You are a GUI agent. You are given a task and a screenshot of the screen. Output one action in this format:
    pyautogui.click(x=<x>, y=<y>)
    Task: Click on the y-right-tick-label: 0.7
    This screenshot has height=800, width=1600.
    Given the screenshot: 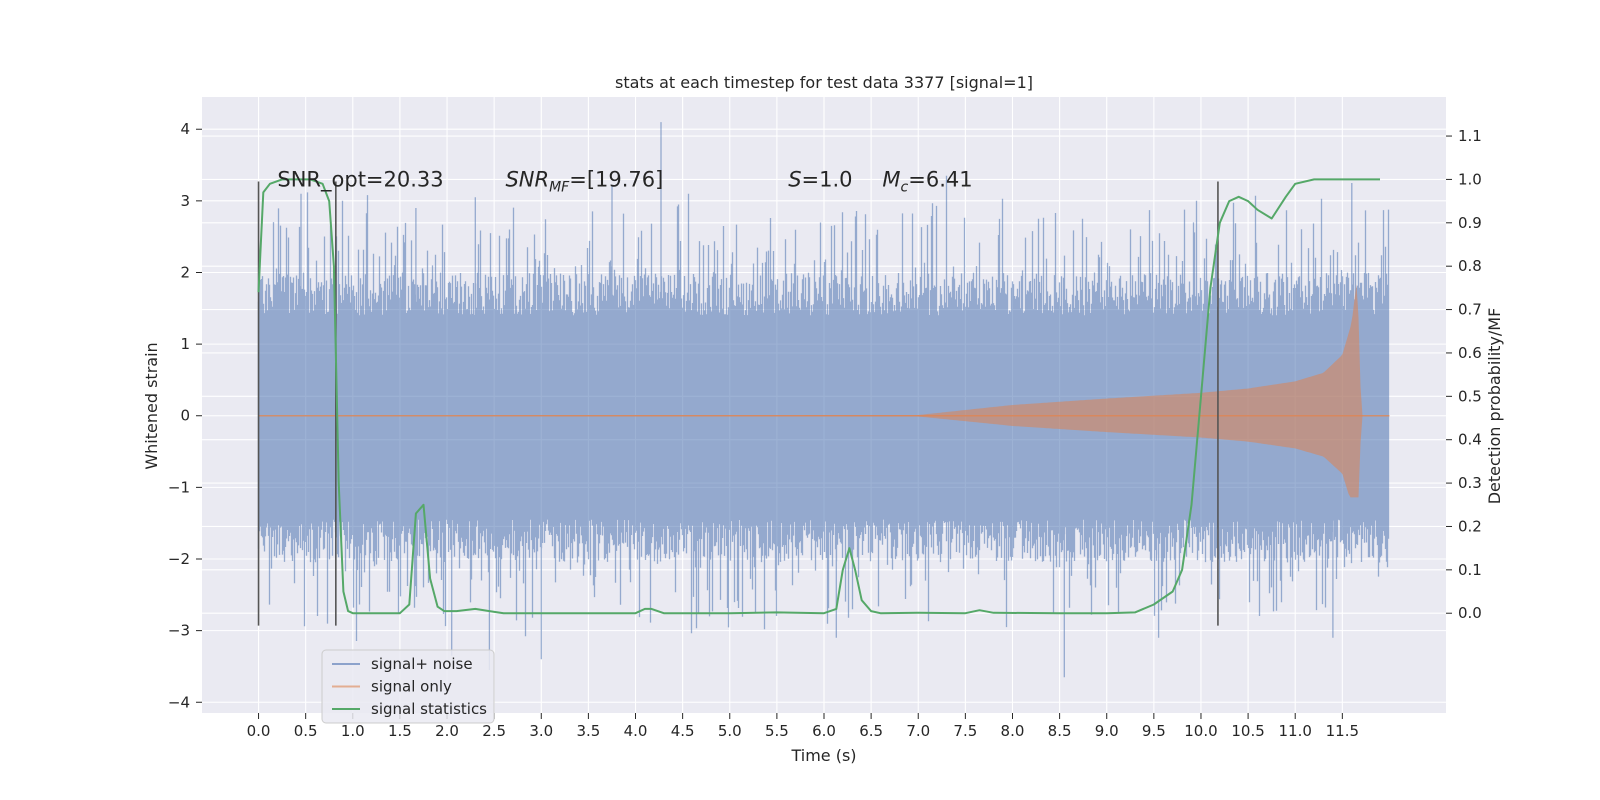 What is the action you would take?
    pyautogui.click(x=1470, y=310)
    